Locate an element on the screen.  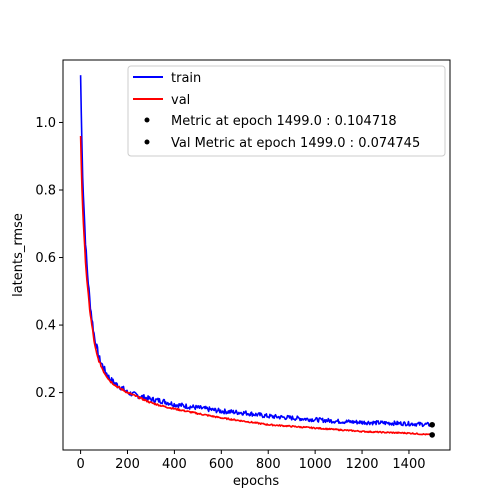
marker-layer is located at coordinates (432, 429).